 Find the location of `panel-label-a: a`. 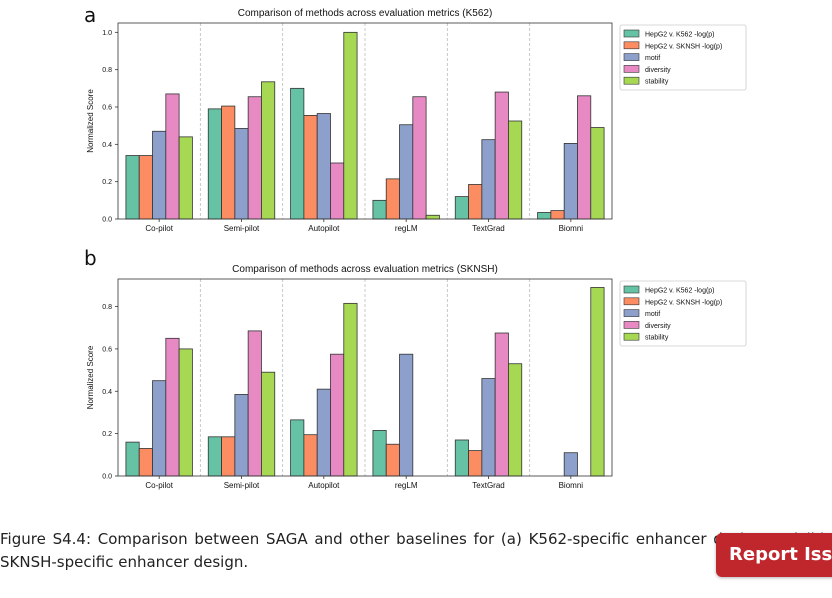

panel-label-a: a is located at coordinates (90, 15).